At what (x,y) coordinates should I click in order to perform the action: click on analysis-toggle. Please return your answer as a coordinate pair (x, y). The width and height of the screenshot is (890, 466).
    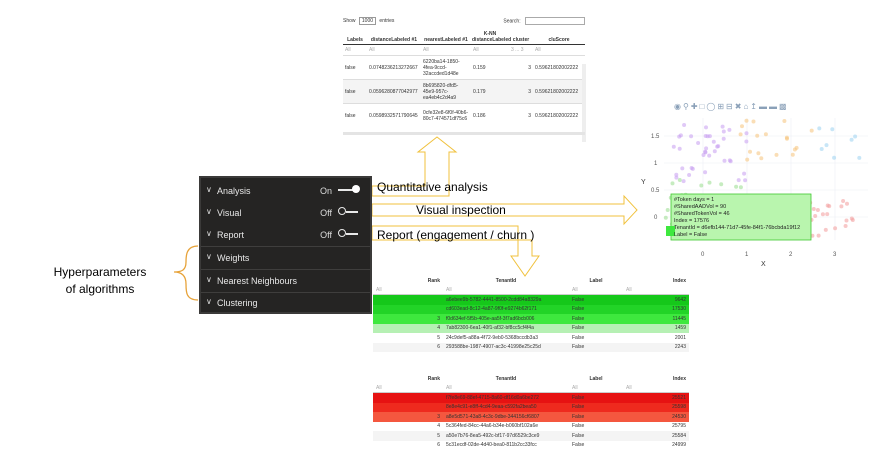
    Looking at the image, I should click on (349, 189).